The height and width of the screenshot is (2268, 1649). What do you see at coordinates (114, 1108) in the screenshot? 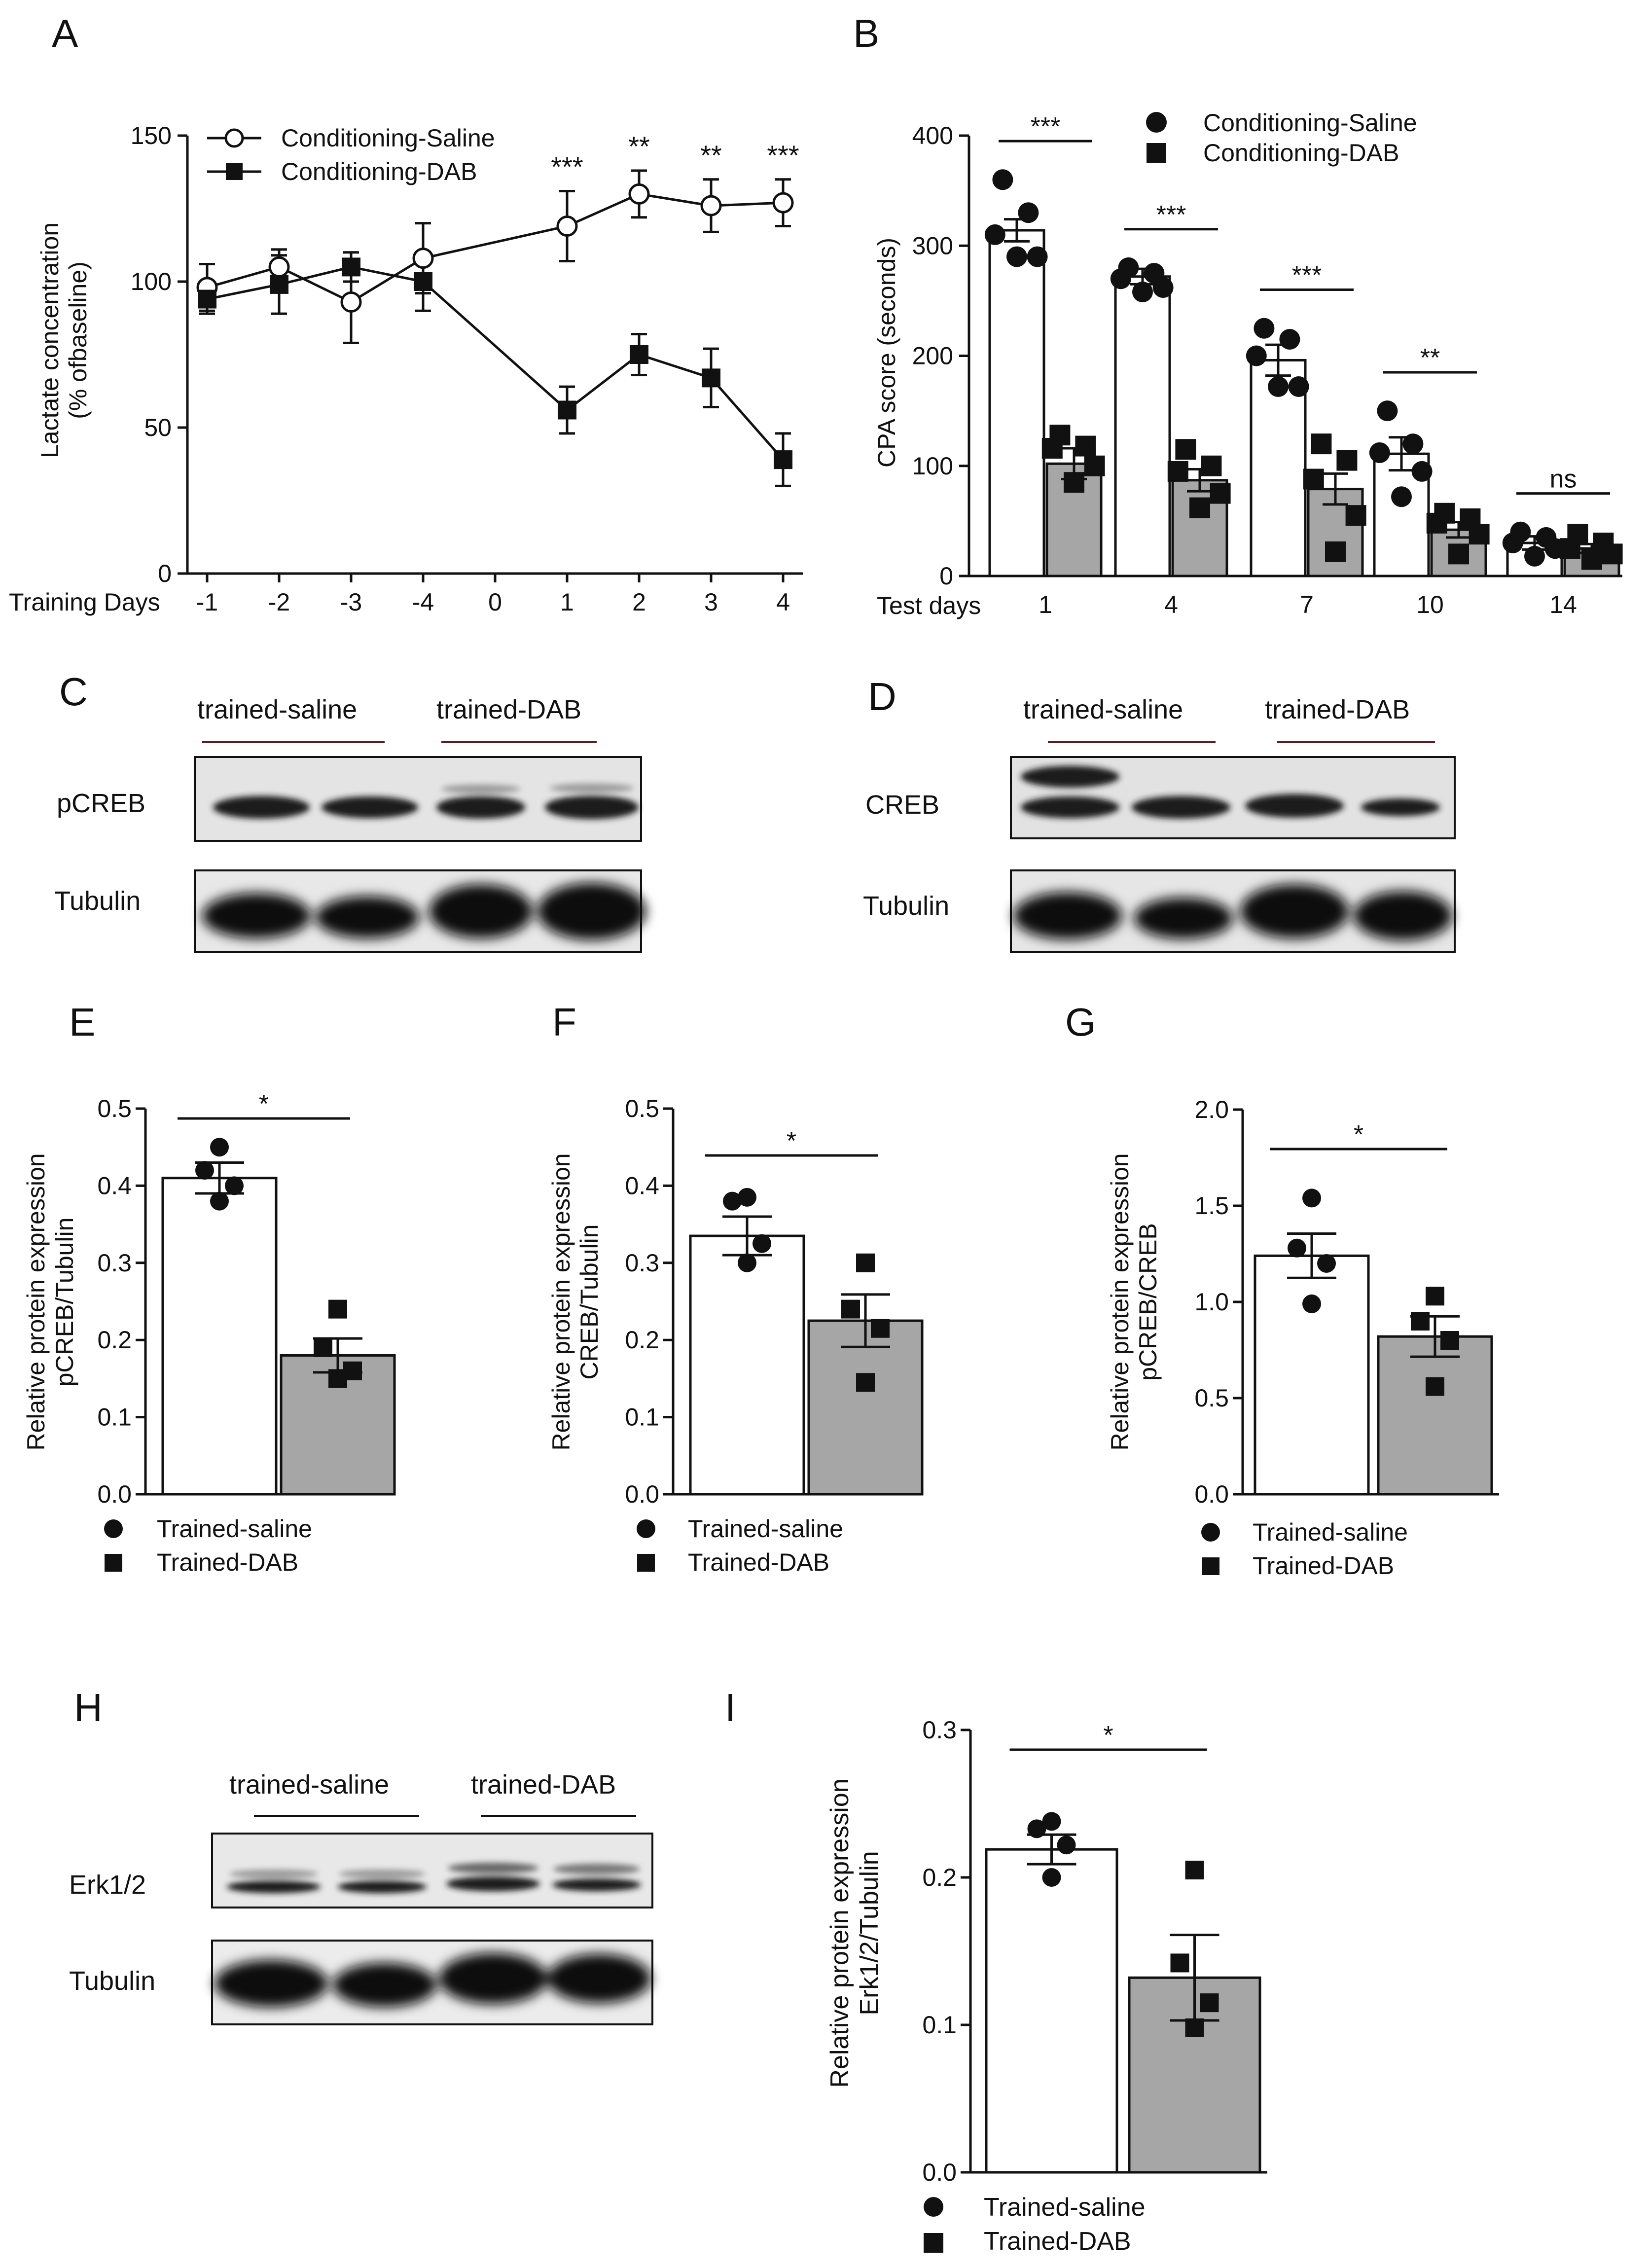
I see `chart-e-ytick-label: 0.5` at bounding box center [114, 1108].